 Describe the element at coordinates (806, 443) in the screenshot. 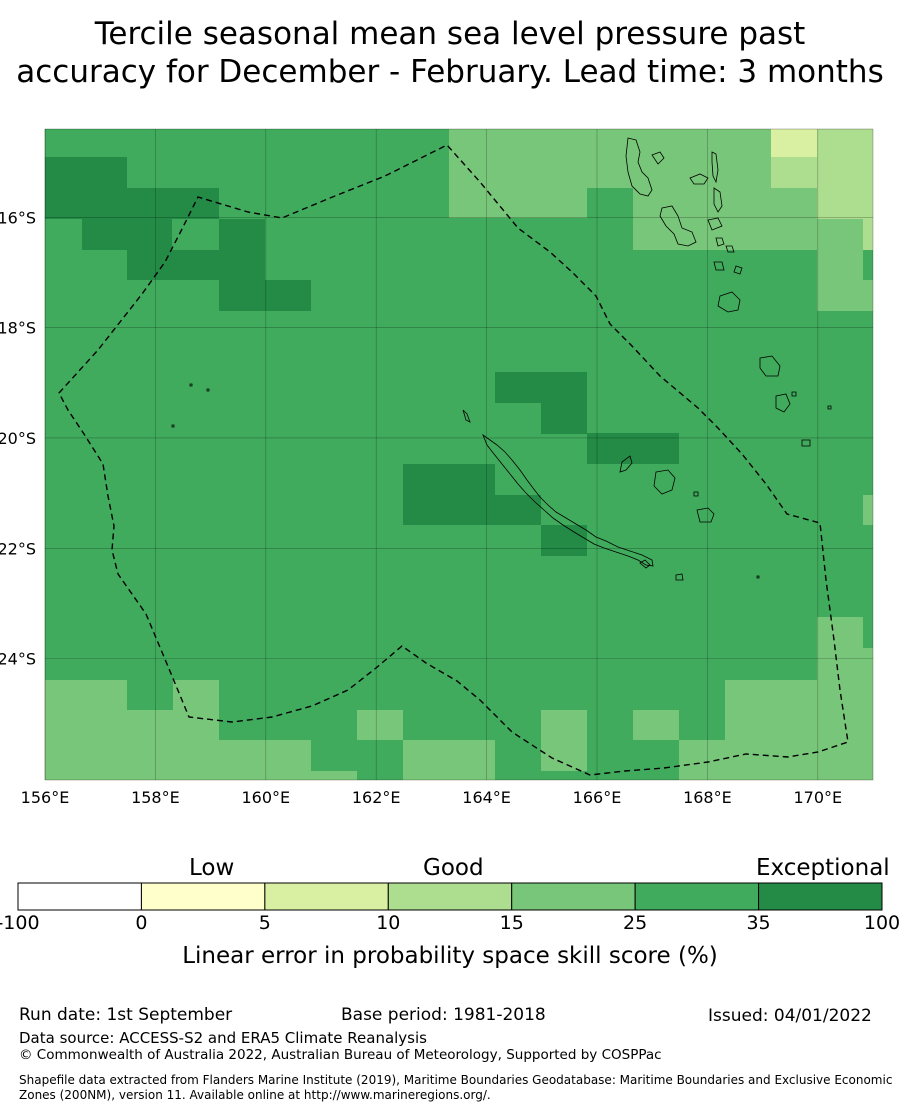

I see `aneityum-island` at that location.